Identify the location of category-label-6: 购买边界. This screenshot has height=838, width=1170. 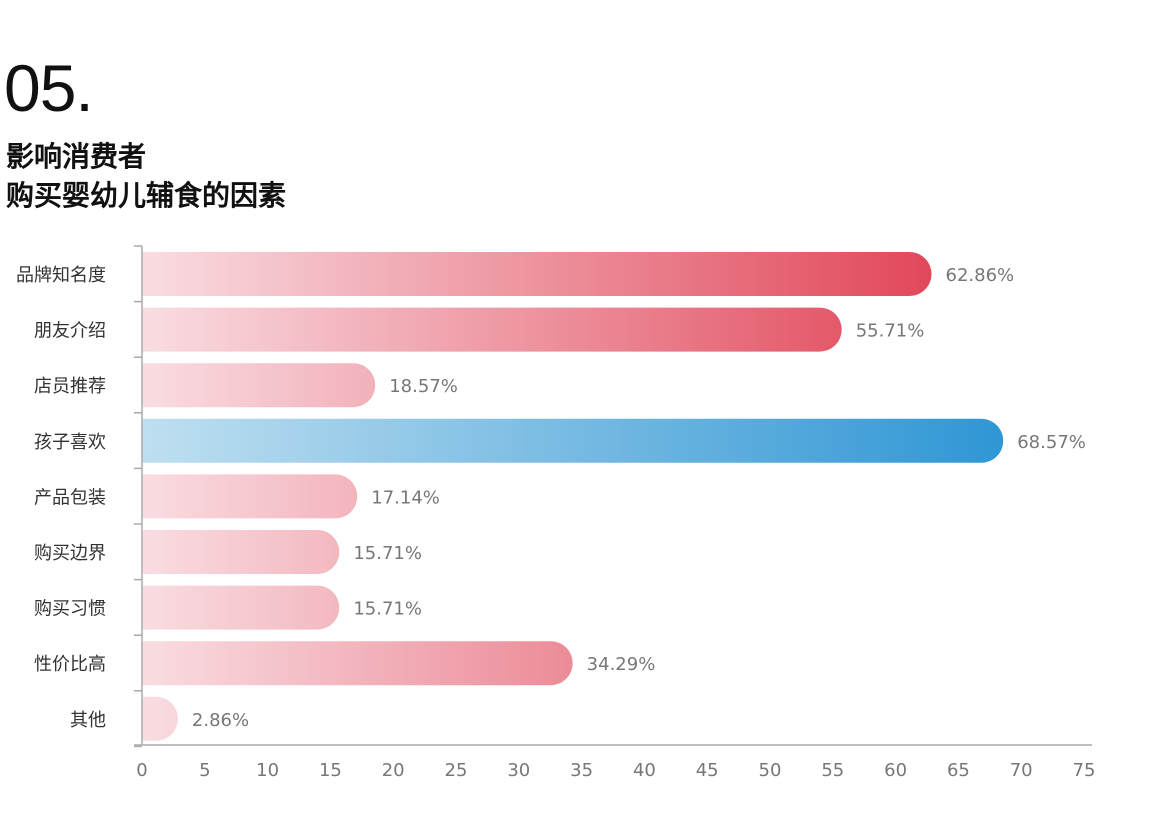
(70, 553).